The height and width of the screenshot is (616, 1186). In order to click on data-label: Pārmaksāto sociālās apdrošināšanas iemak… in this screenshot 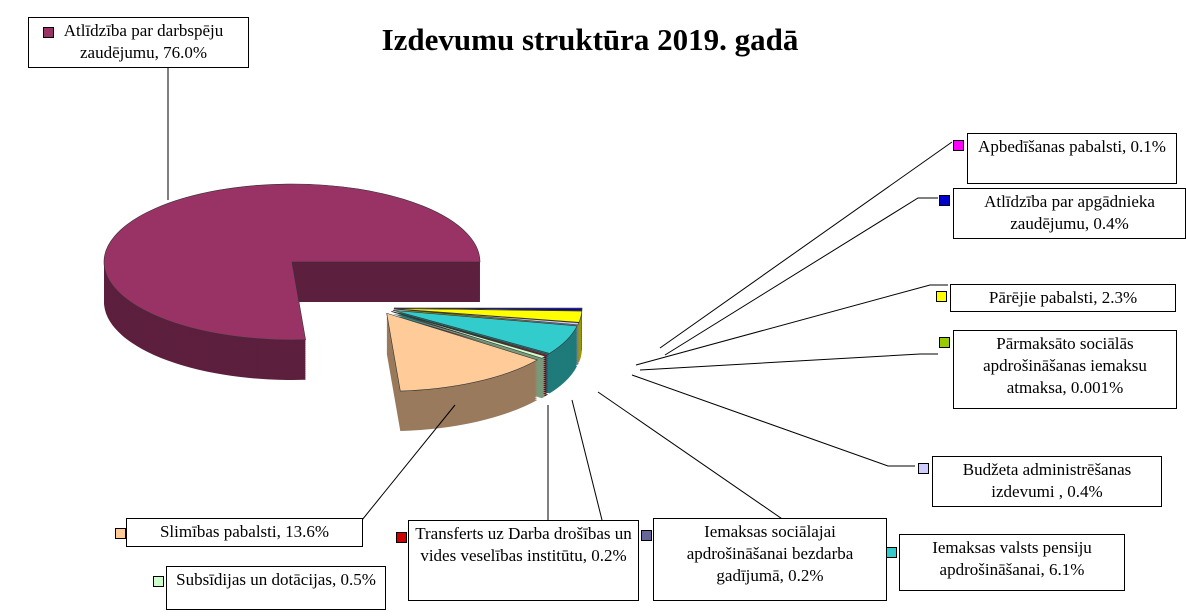, I will do `click(1058, 369)`.